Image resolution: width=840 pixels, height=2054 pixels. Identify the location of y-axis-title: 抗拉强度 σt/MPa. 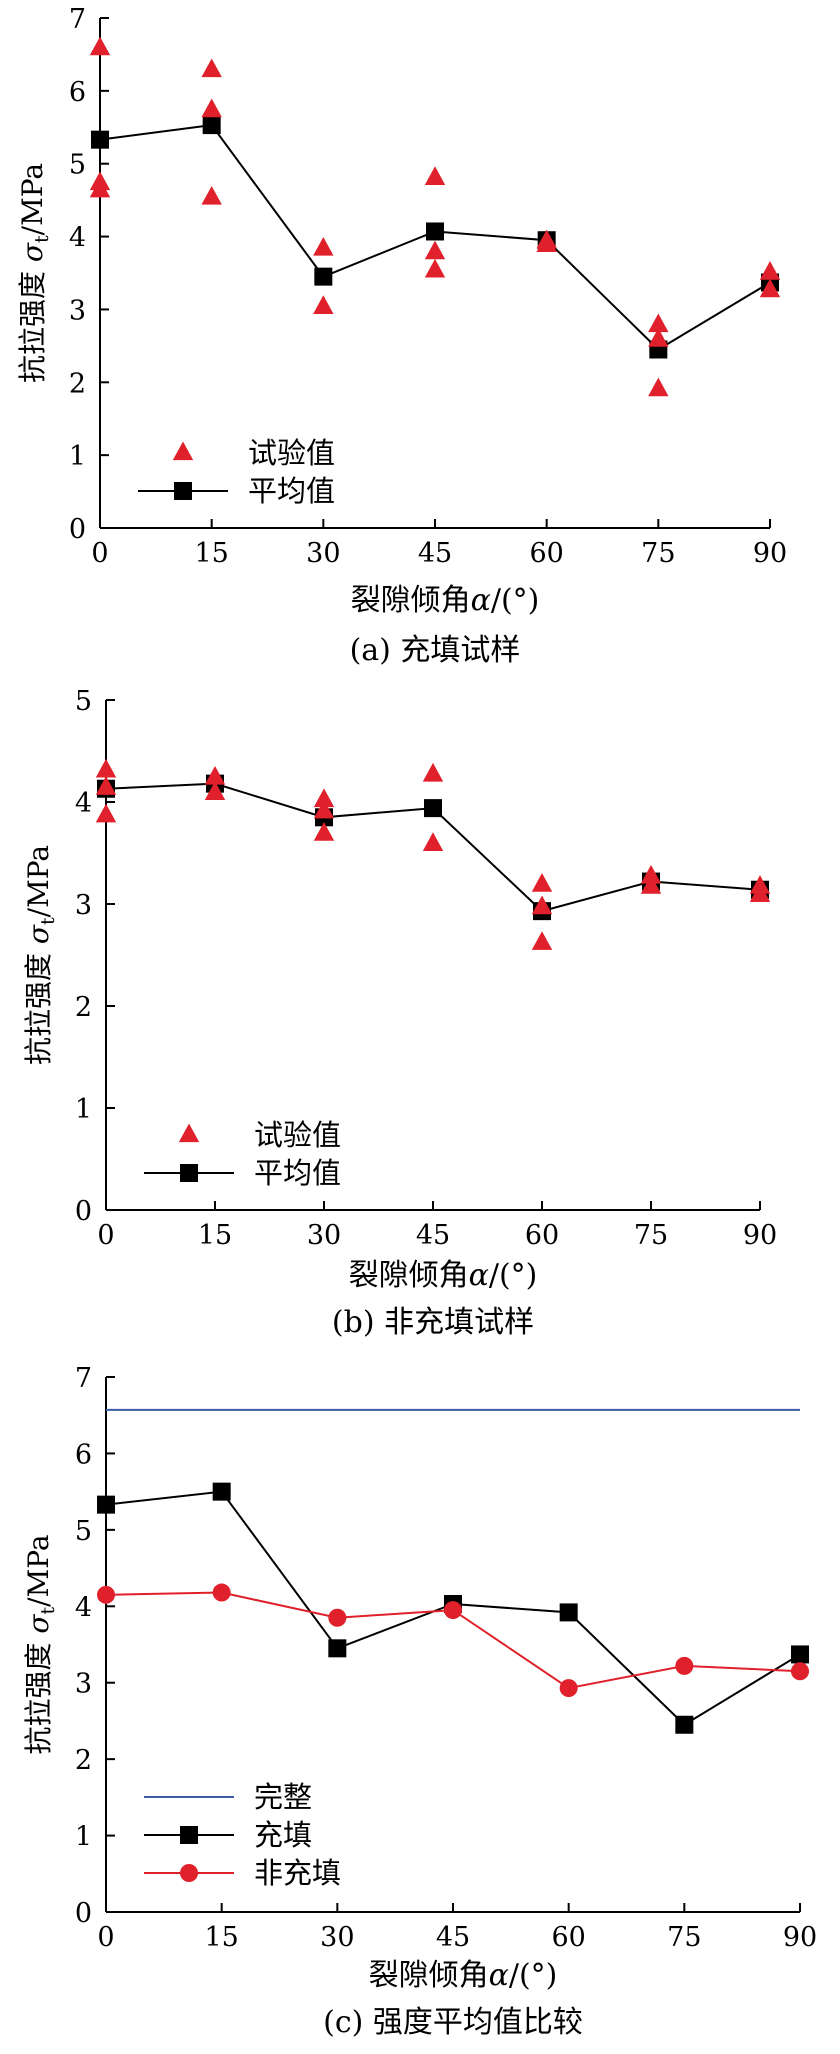
(40, 955).